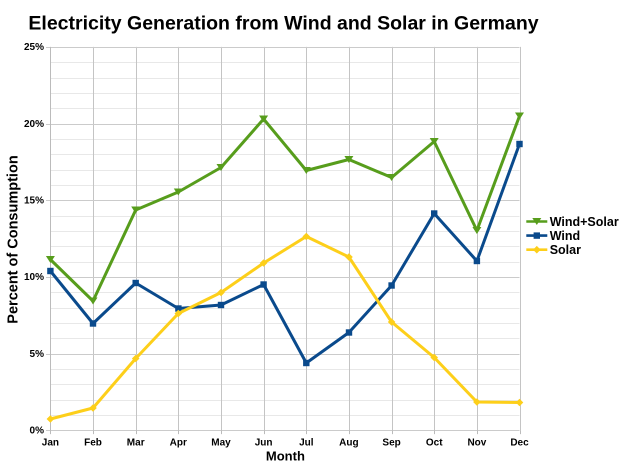 This screenshot has width=623, height=467. What do you see at coordinates (584, 222) in the screenshot?
I see `svg-text: Wind+Solar` at bounding box center [584, 222].